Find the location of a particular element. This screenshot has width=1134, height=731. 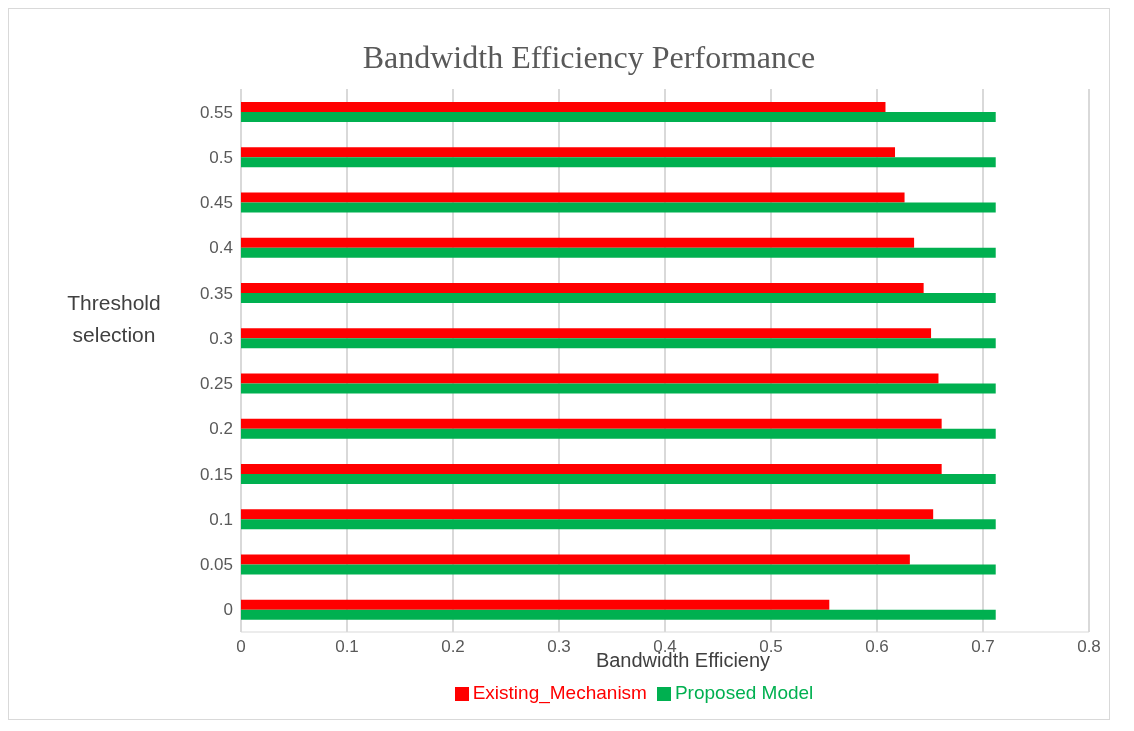

x-tick-label: 0.2 is located at coordinates (453, 647).